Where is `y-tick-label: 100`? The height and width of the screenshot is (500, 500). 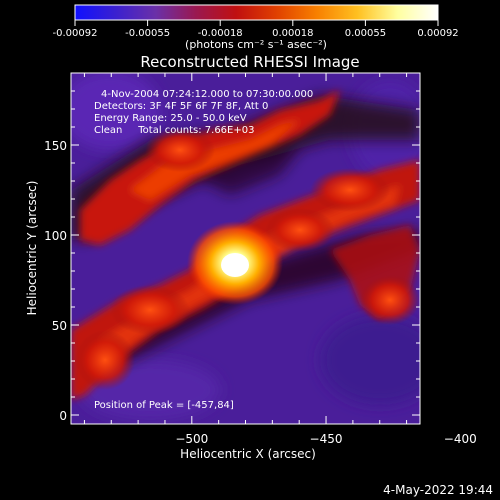 y-tick-label: 100 is located at coordinates (55, 236).